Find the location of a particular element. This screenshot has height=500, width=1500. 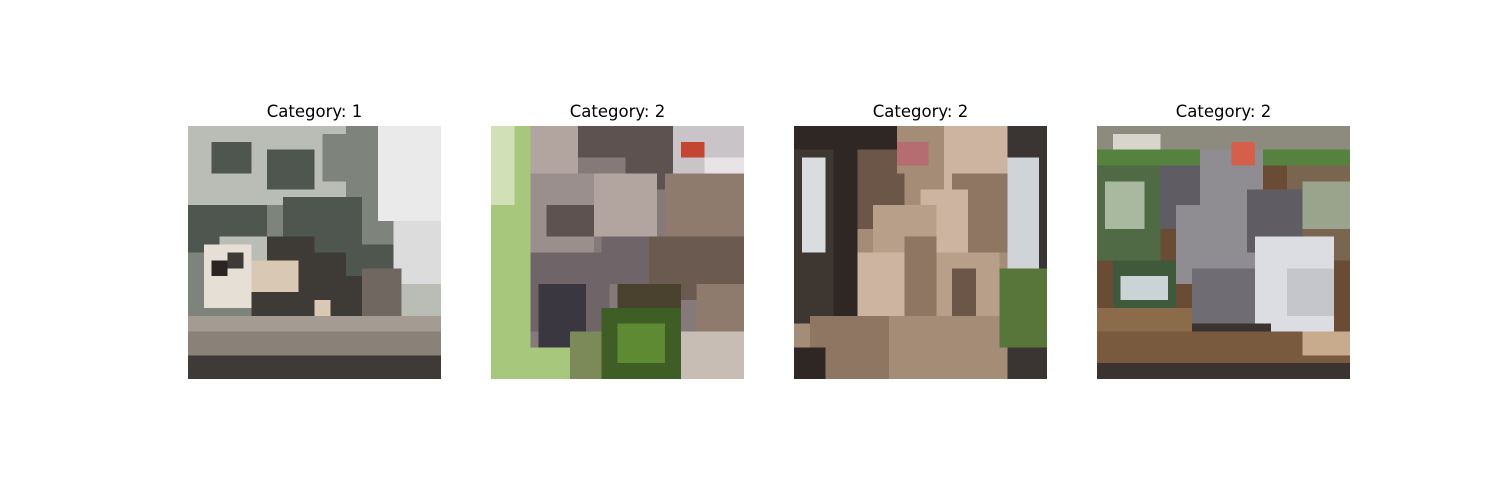

koala-enclosure-image is located at coordinates (1223, 252).